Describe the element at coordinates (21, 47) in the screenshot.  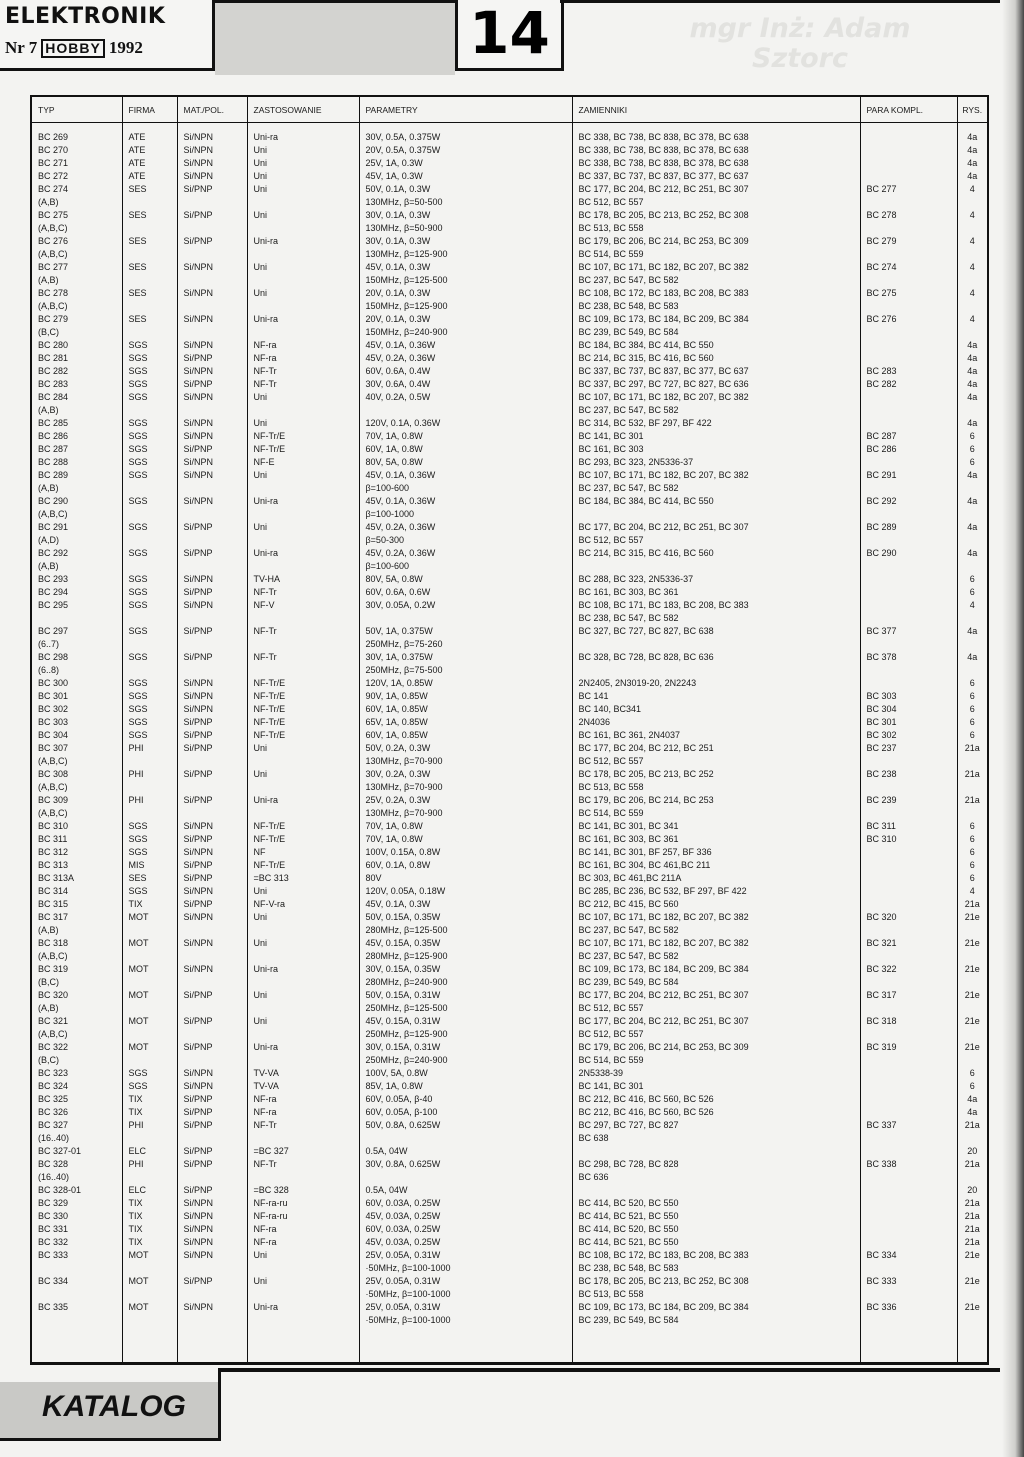
I see `issue-number: Nr 7` at that location.